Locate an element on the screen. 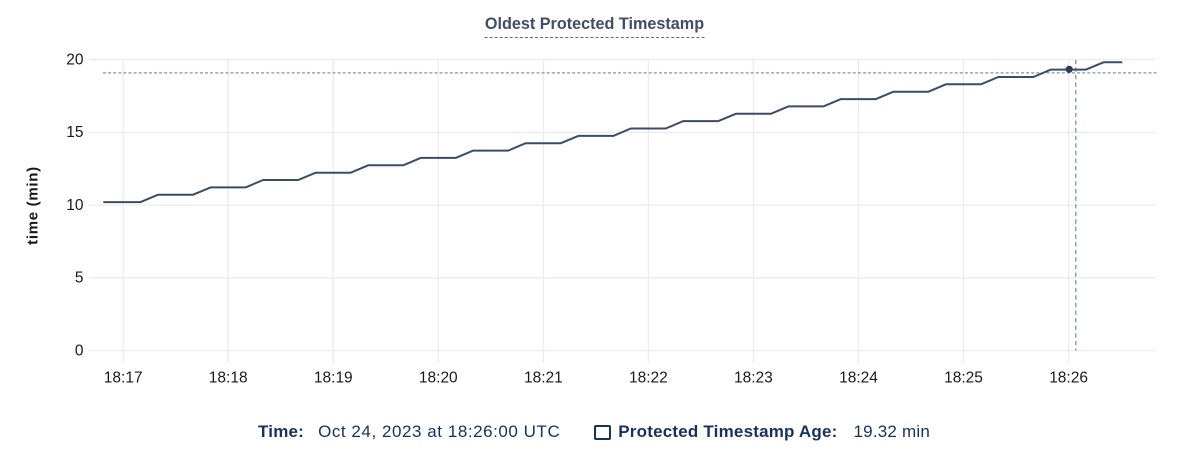  svg-text: 18:18 is located at coordinates (228, 378).